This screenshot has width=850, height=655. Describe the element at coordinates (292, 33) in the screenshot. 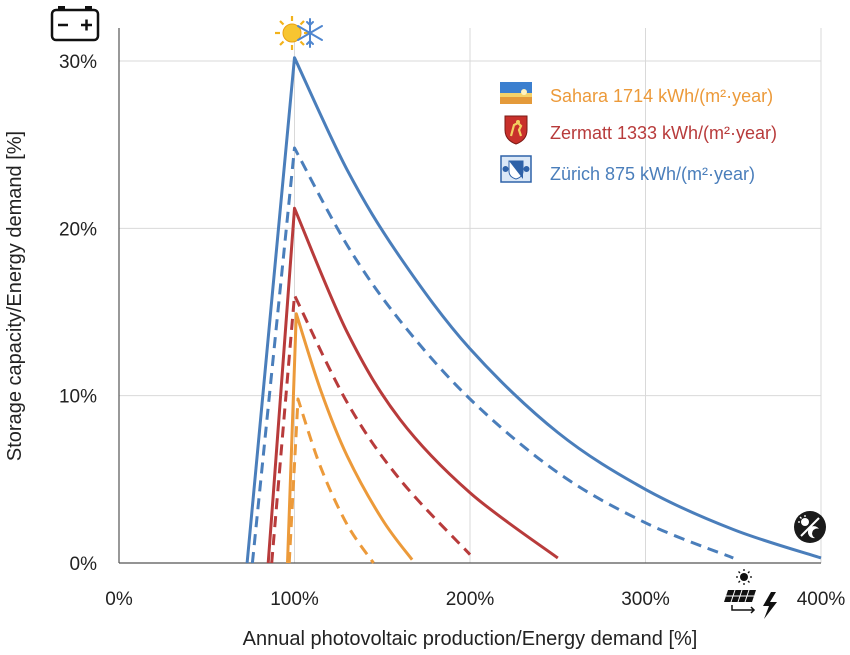

I see `sun-icon` at that location.